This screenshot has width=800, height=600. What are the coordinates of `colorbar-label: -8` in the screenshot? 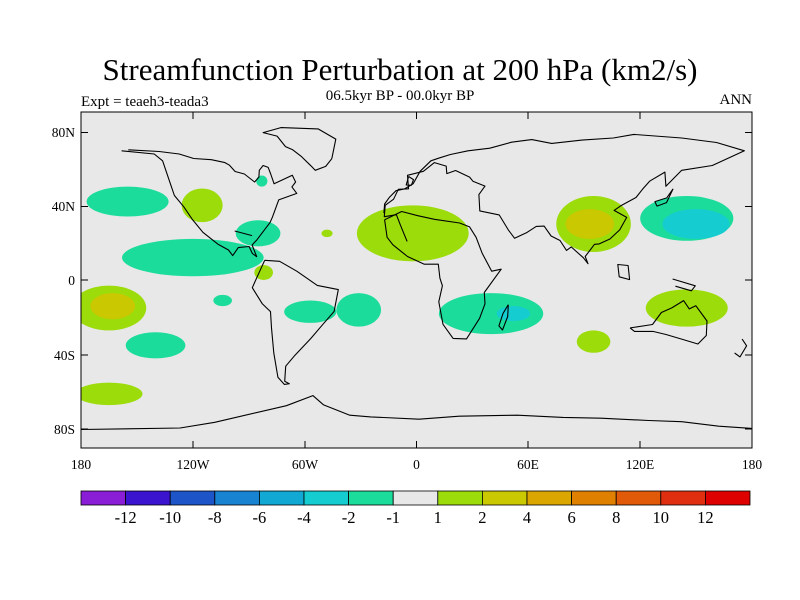 It's located at (215, 517).